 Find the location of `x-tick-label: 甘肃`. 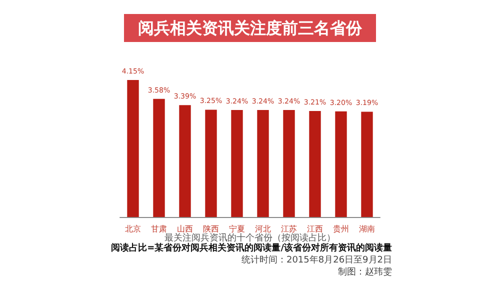

x-tick-label: 甘肃 is located at coordinates (159, 229).